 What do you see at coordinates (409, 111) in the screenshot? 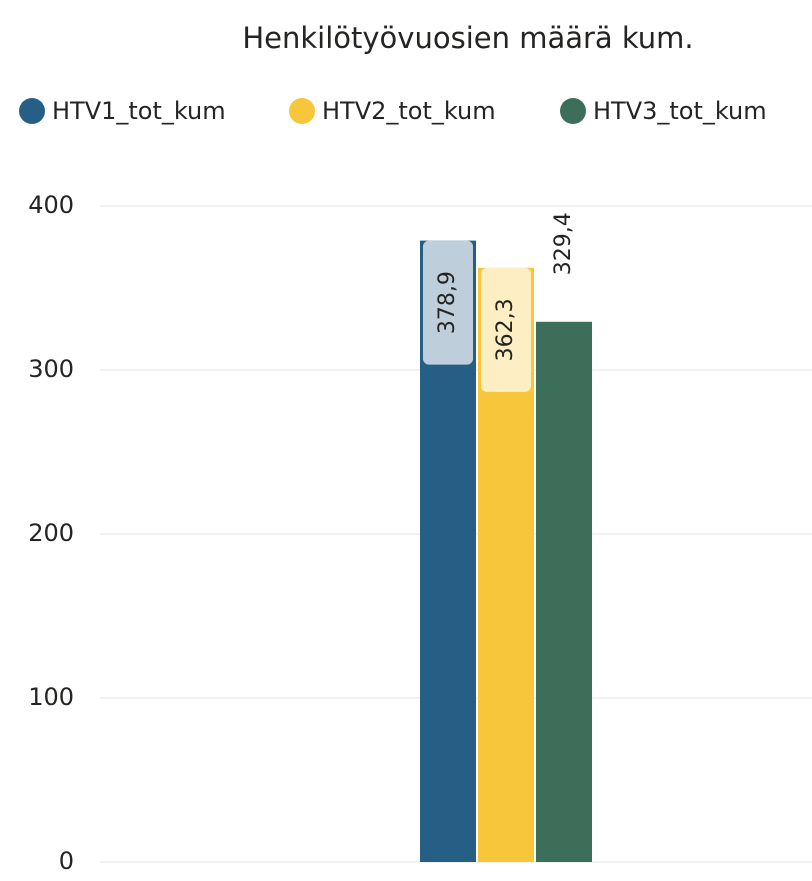
I see `legend-label: HTV2_tot_kum` at bounding box center [409, 111].